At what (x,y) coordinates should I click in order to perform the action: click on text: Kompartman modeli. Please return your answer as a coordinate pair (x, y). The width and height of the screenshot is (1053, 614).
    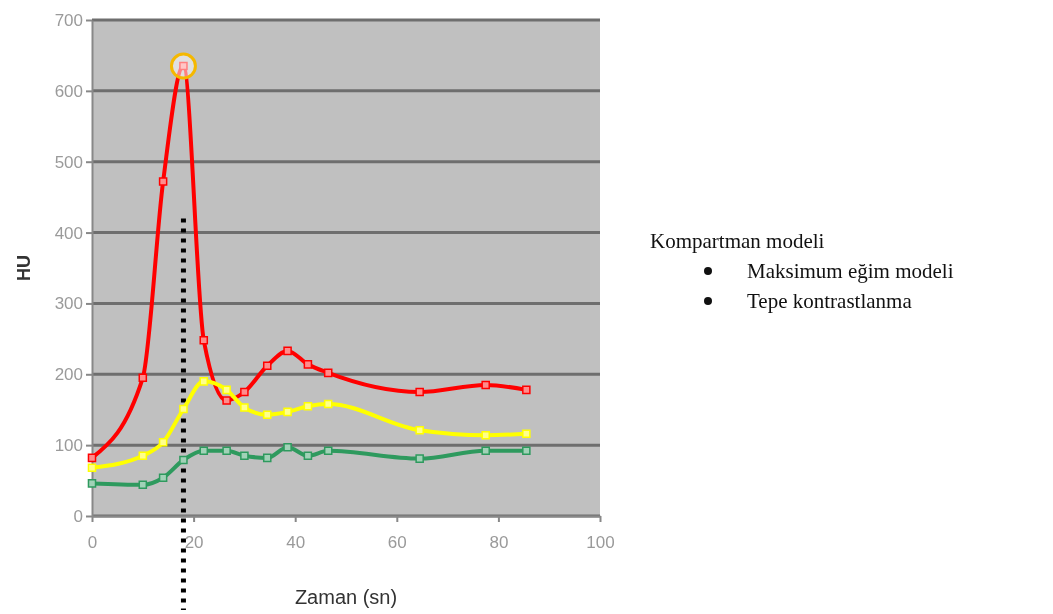
    Looking at the image, I should click on (737, 241).